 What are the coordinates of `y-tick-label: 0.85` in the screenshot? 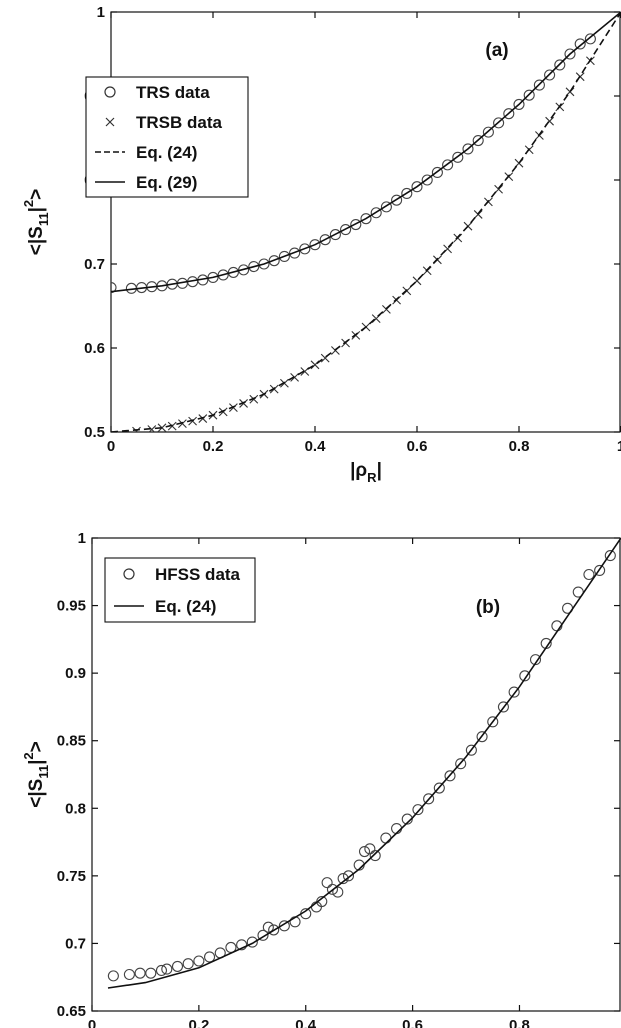 It's located at (71, 741).